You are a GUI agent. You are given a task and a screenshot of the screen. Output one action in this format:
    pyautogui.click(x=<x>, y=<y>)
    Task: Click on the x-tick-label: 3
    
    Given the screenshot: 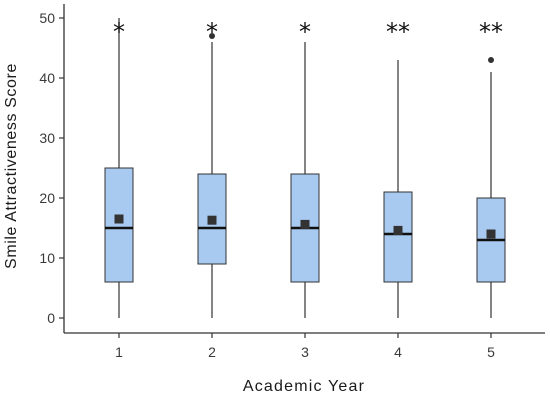 What is the action you would take?
    pyautogui.click(x=305, y=352)
    